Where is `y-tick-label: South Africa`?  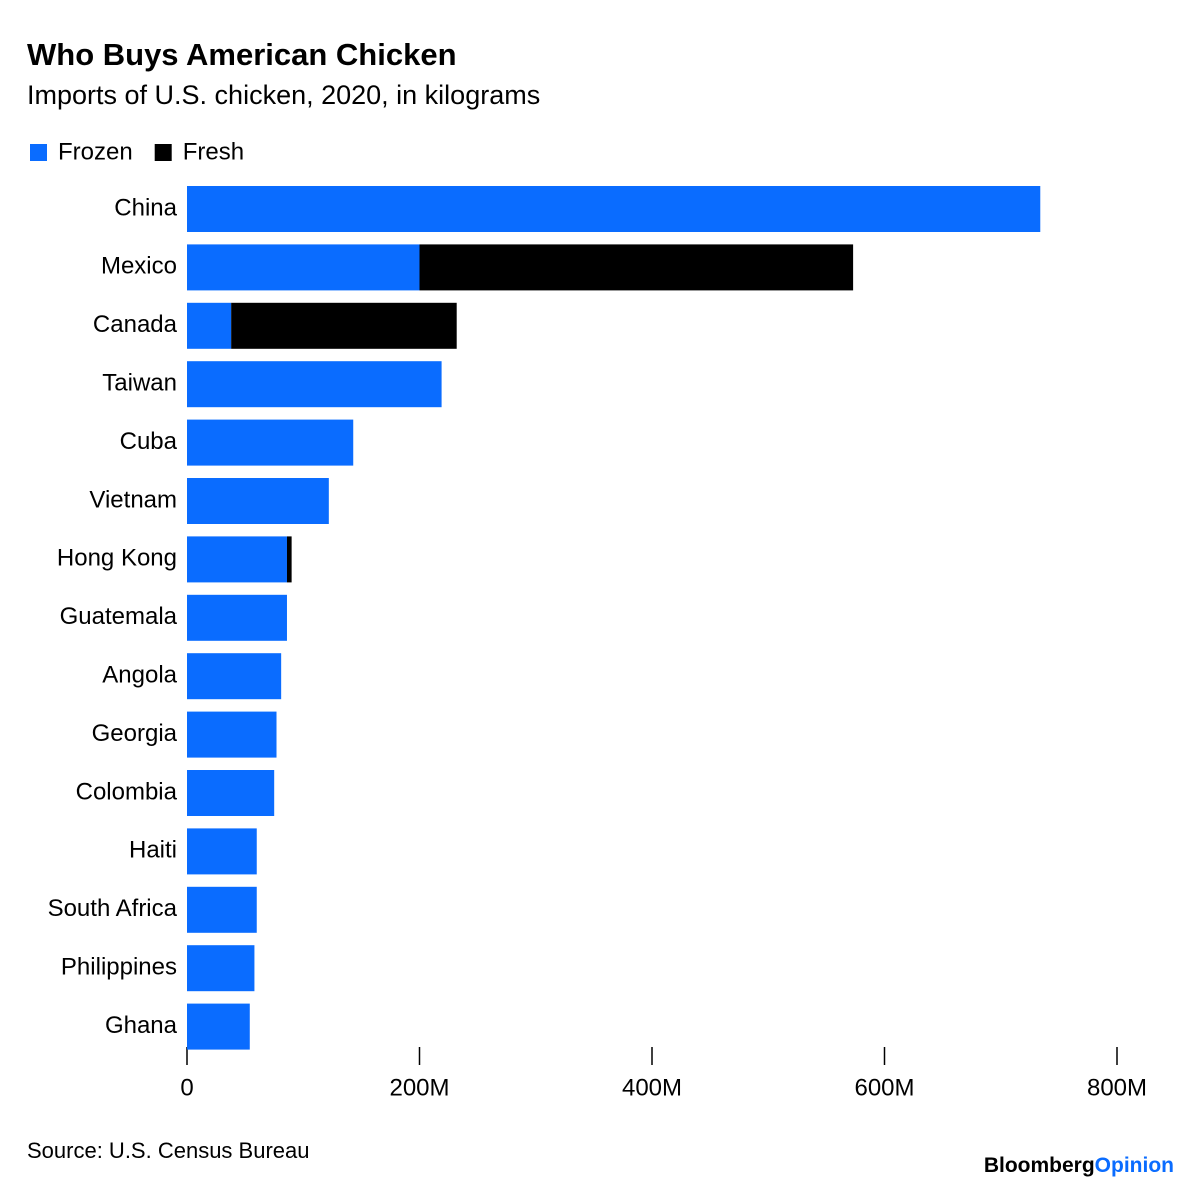 y-tick-label: South Africa is located at coordinates (113, 908).